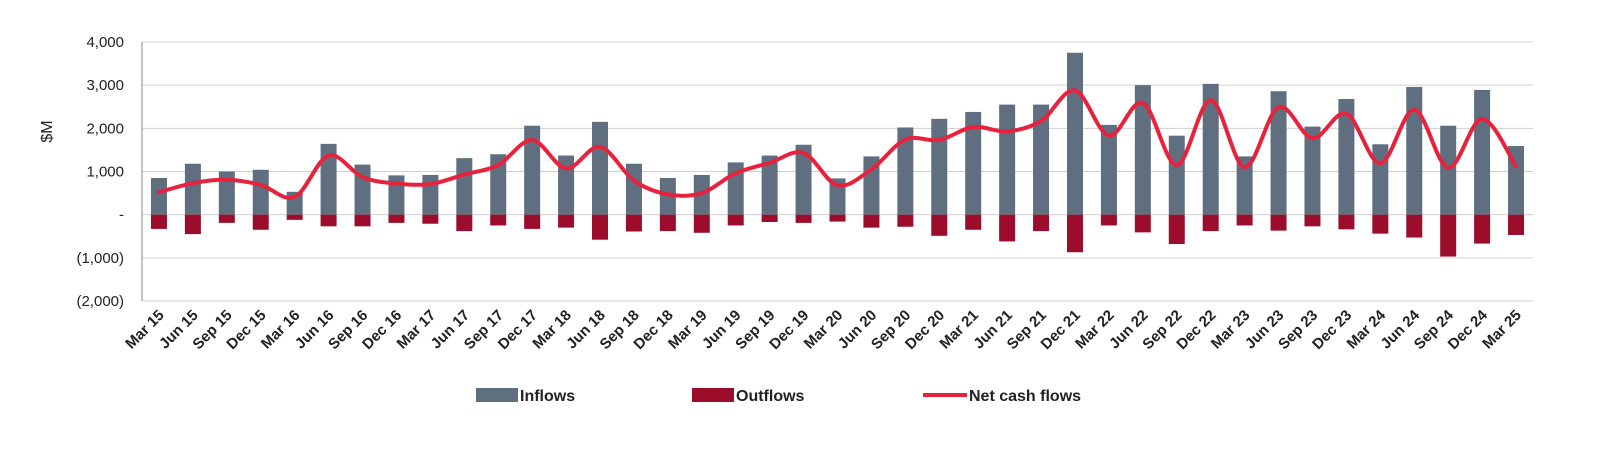 This screenshot has height=461, width=1624. I want to click on legend: Inflows Outflows Net cash flows, so click(778, 396).